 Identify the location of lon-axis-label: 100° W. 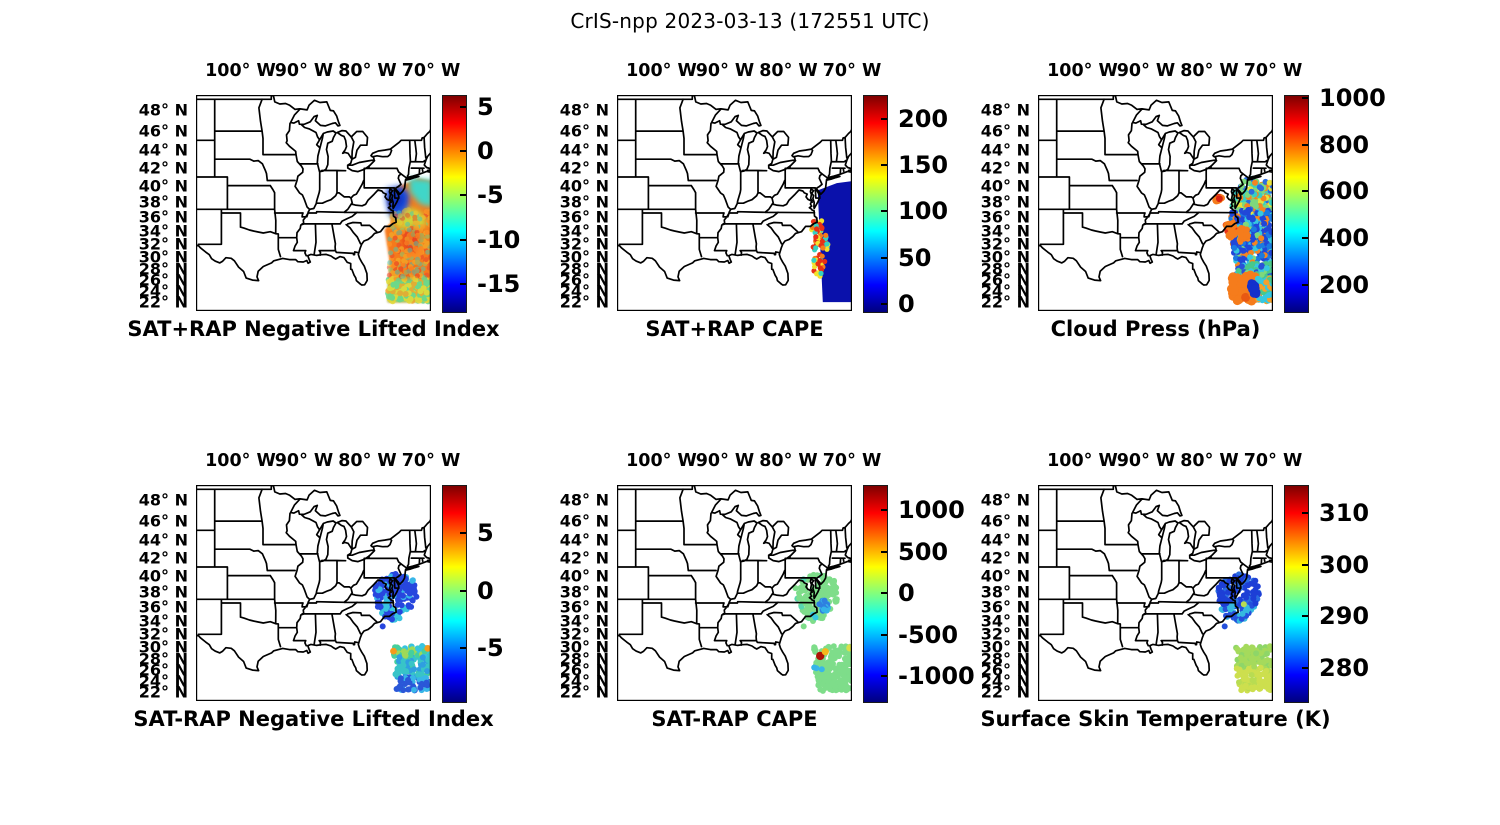
(240, 461).